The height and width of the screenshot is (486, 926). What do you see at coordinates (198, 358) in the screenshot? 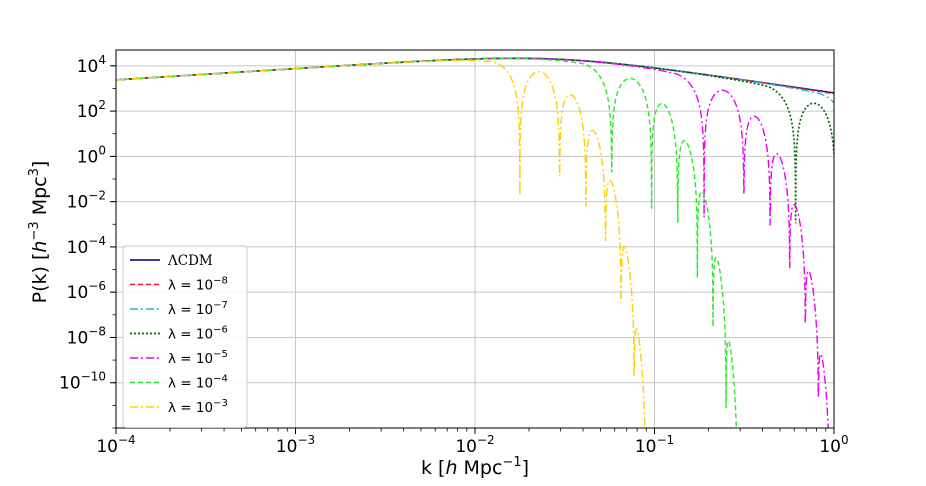
I see `legend-label: λ = 10−5` at bounding box center [198, 358].